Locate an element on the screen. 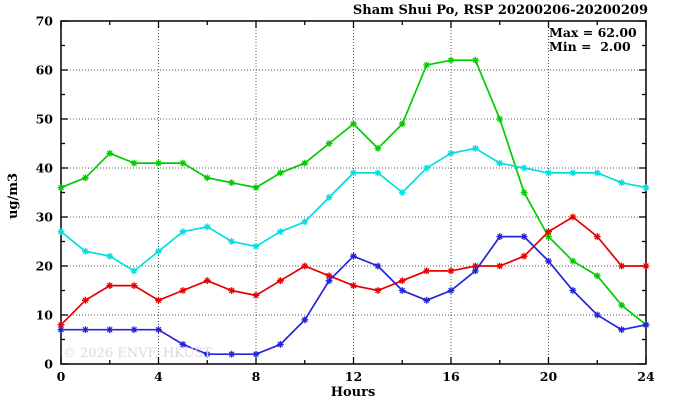  chart-title: Sham Shui Po, RSP 20200206-20200209 is located at coordinates (500, 10).